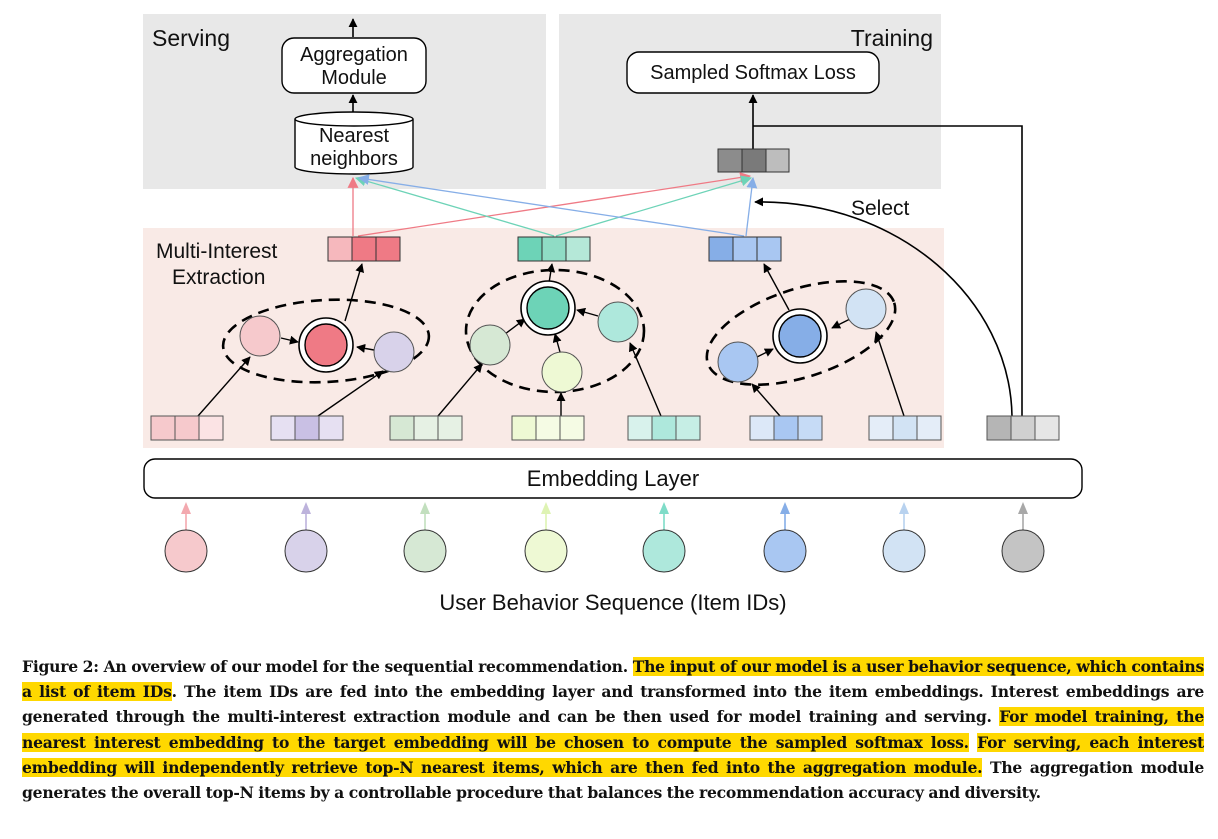  Describe the element at coordinates (745, 249) in the screenshot. I see `interest-embedding-blue` at that location.